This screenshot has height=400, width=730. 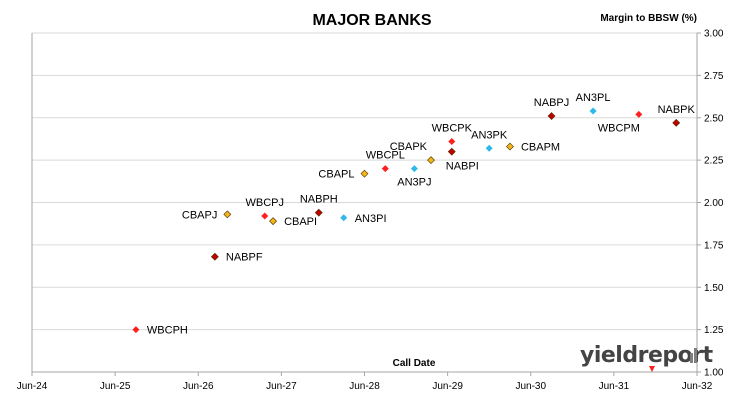 I want to click on point-cbapk, so click(x=431, y=160).